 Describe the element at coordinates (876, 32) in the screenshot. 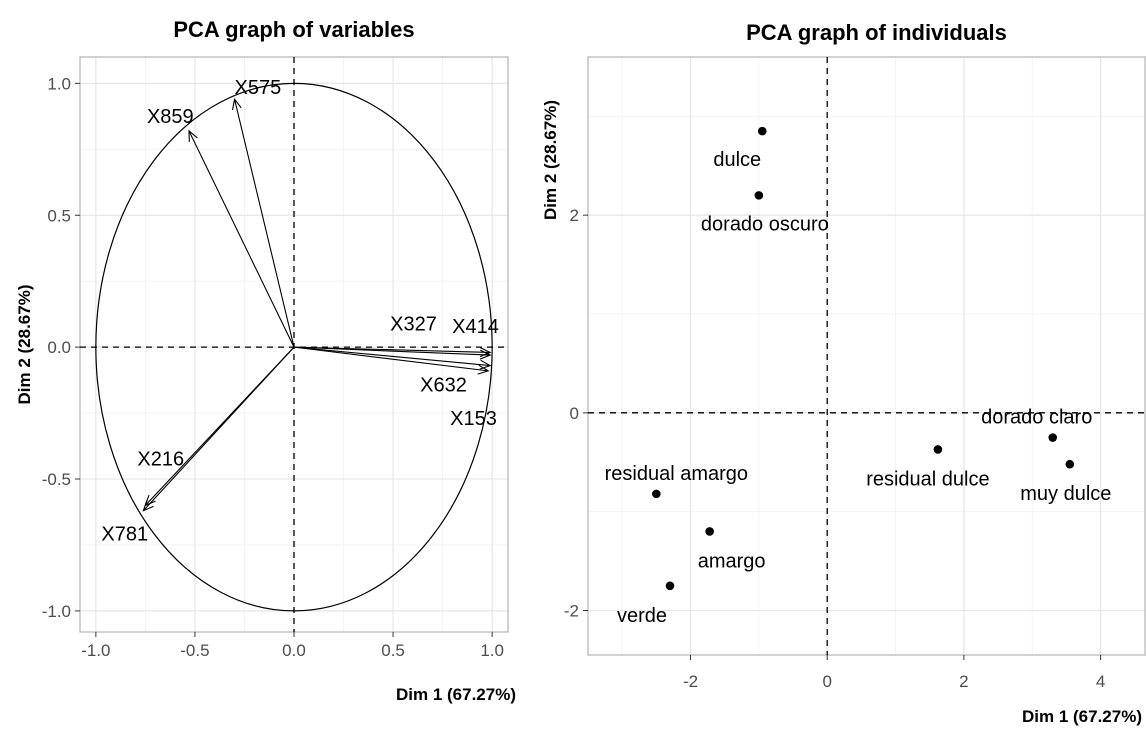

I see `individuals-chart-title: PCA graph of individuals` at that location.